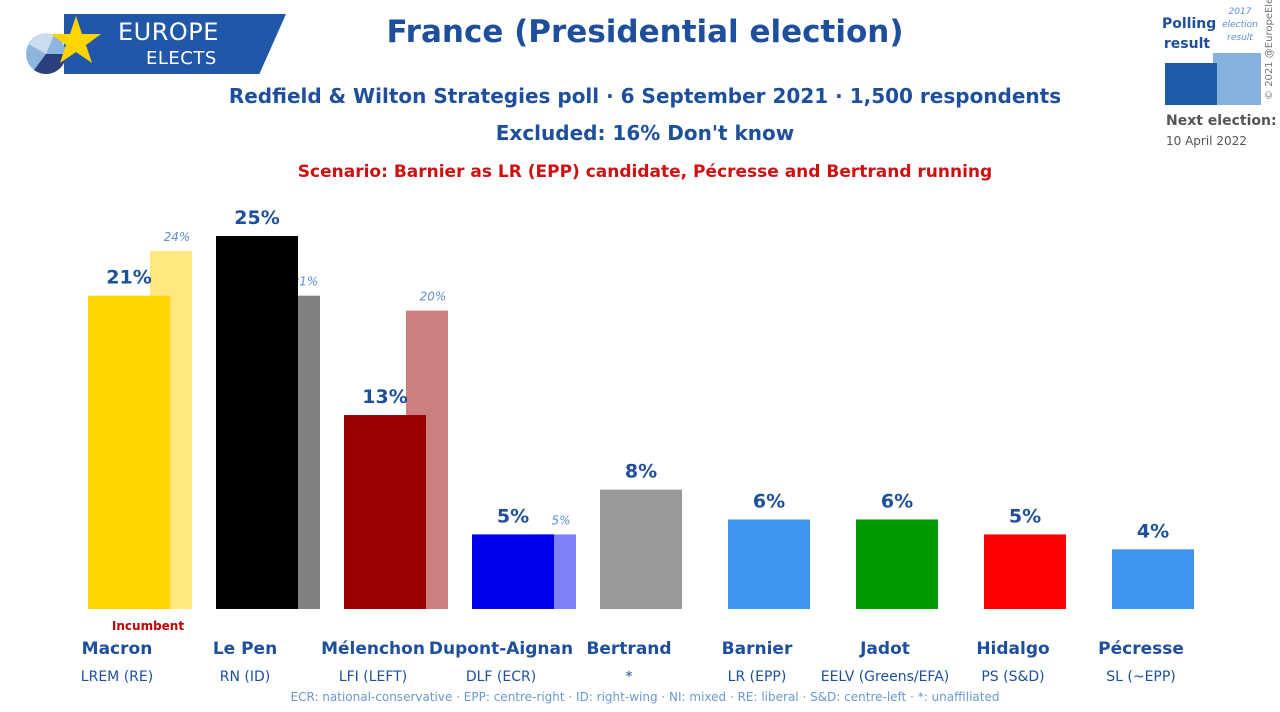 The height and width of the screenshot is (712, 1280). I want to click on bar-poll-label-8: 4%, so click(1153, 531).